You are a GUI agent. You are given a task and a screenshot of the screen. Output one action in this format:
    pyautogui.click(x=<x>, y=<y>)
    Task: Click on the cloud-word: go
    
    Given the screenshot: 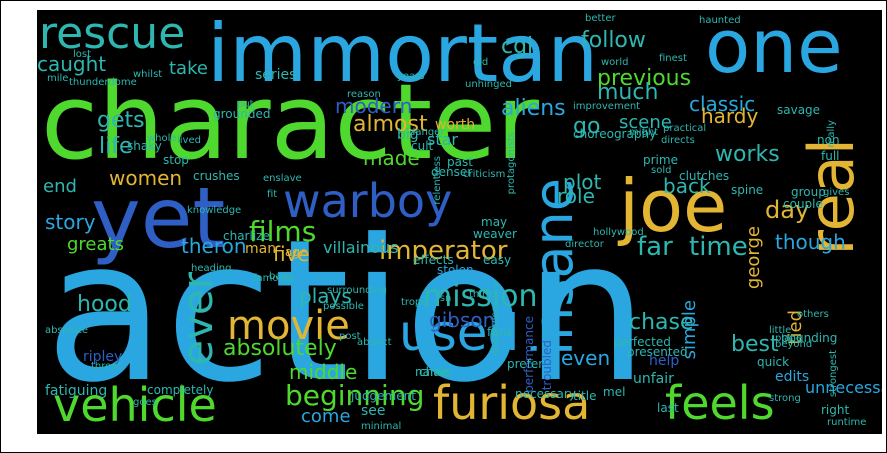 What is the action you would take?
    pyautogui.click(x=587, y=126)
    